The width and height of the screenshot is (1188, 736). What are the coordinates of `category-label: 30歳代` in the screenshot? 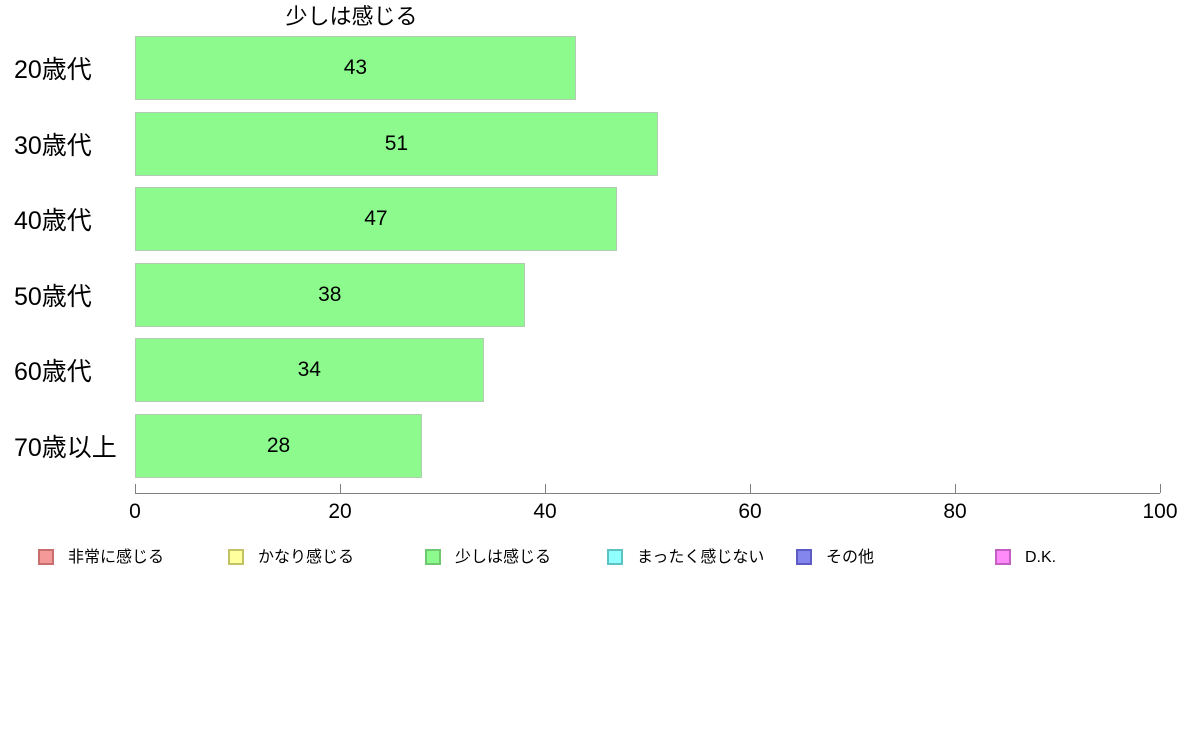 It's located at (53, 145).